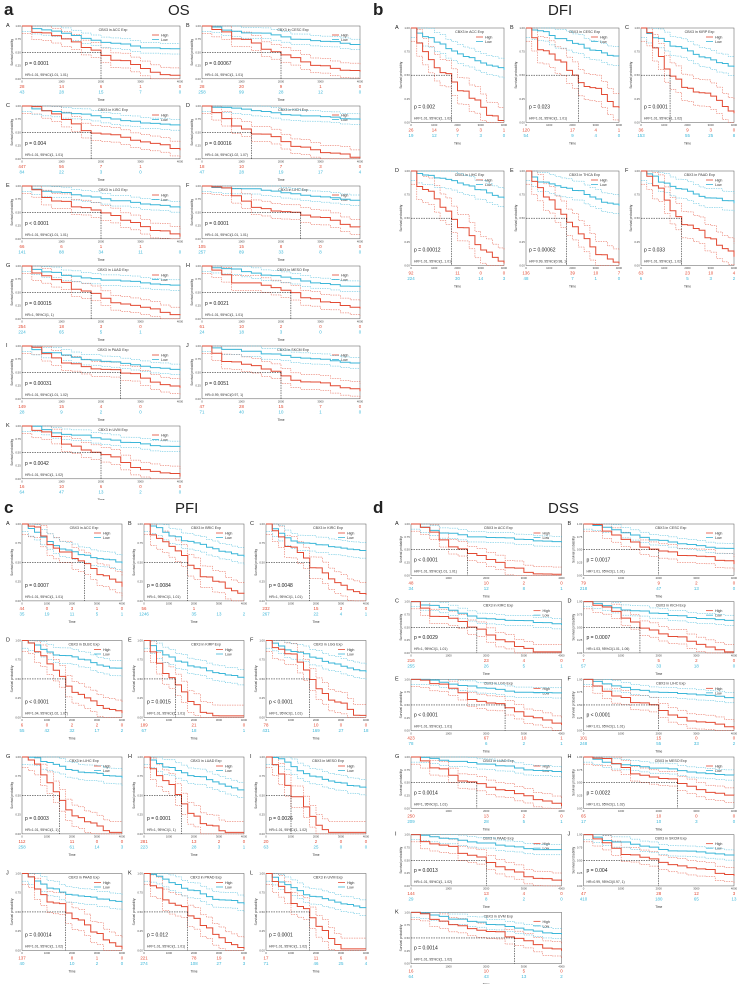 The height and width of the screenshot is (988, 741). Describe the element at coordinates (498, 839) in the screenshot. I see `plot-title: CBX3 in PAAD Exp` at that location.